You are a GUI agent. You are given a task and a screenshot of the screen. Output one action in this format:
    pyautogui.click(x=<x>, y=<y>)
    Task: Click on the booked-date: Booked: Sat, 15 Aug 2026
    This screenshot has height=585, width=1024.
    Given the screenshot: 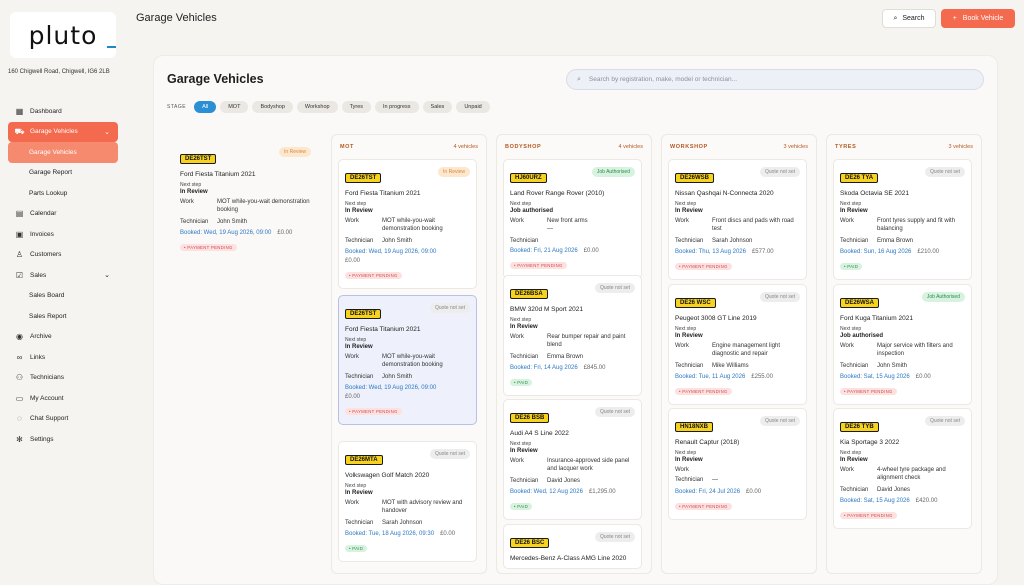 What is the action you would take?
    pyautogui.click(x=875, y=377)
    